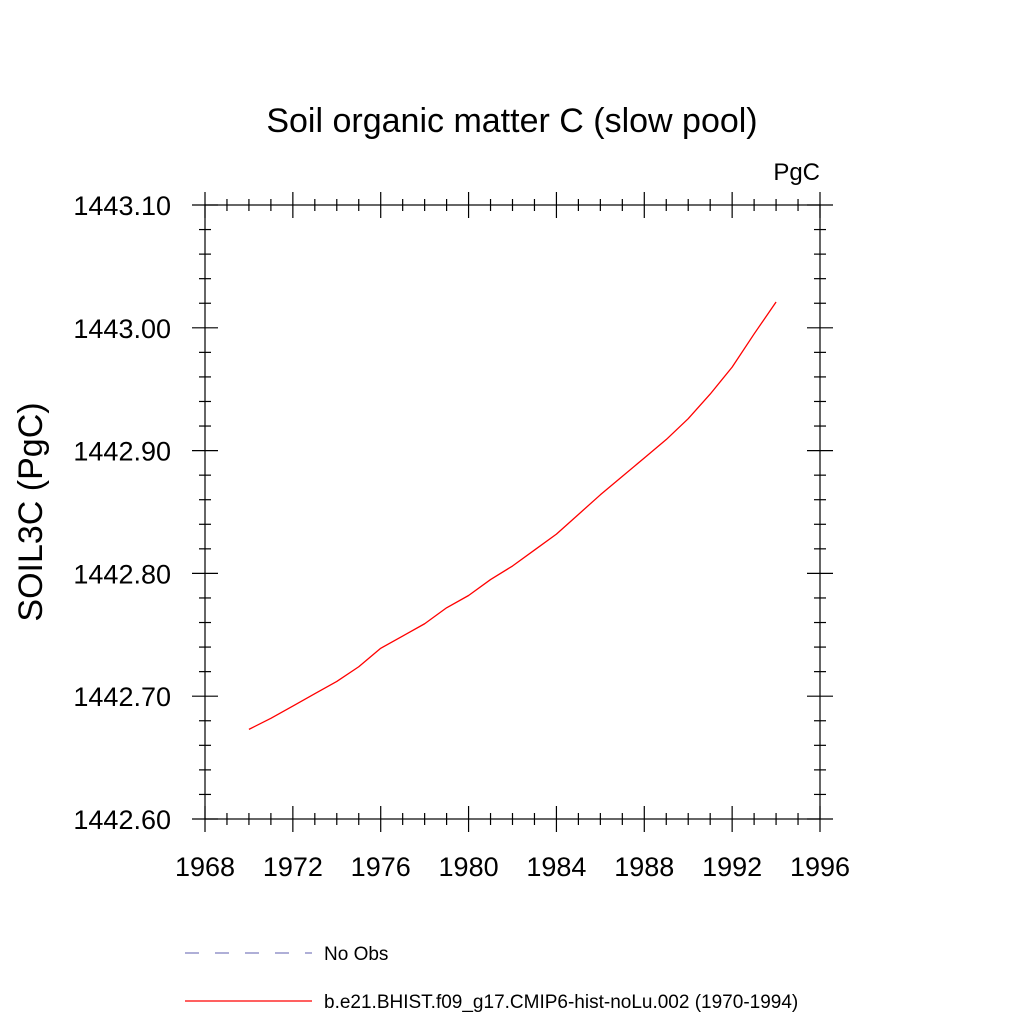 This screenshot has height=1024, width=1024. What do you see at coordinates (356, 954) in the screenshot?
I see `legend-label-0: No Obs` at bounding box center [356, 954].